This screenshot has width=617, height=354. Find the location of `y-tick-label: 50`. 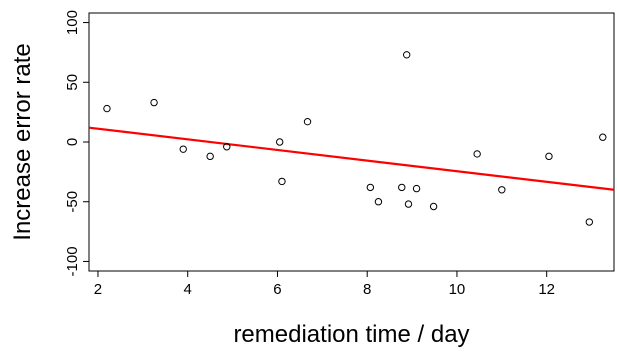

y-tick-label: 50 is located at coordinates (72, 82).